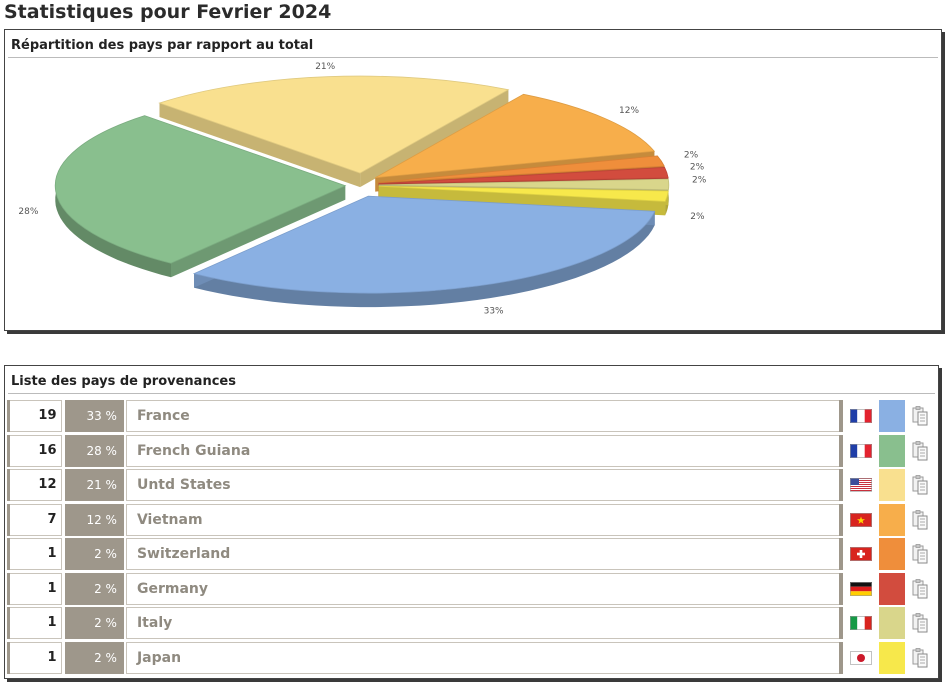 This screenshot has height=686, width=948. What do you see at coordinates (35, 519) in the screenshot?
I see `visit-count: 7` at bounding box center [35, 519].